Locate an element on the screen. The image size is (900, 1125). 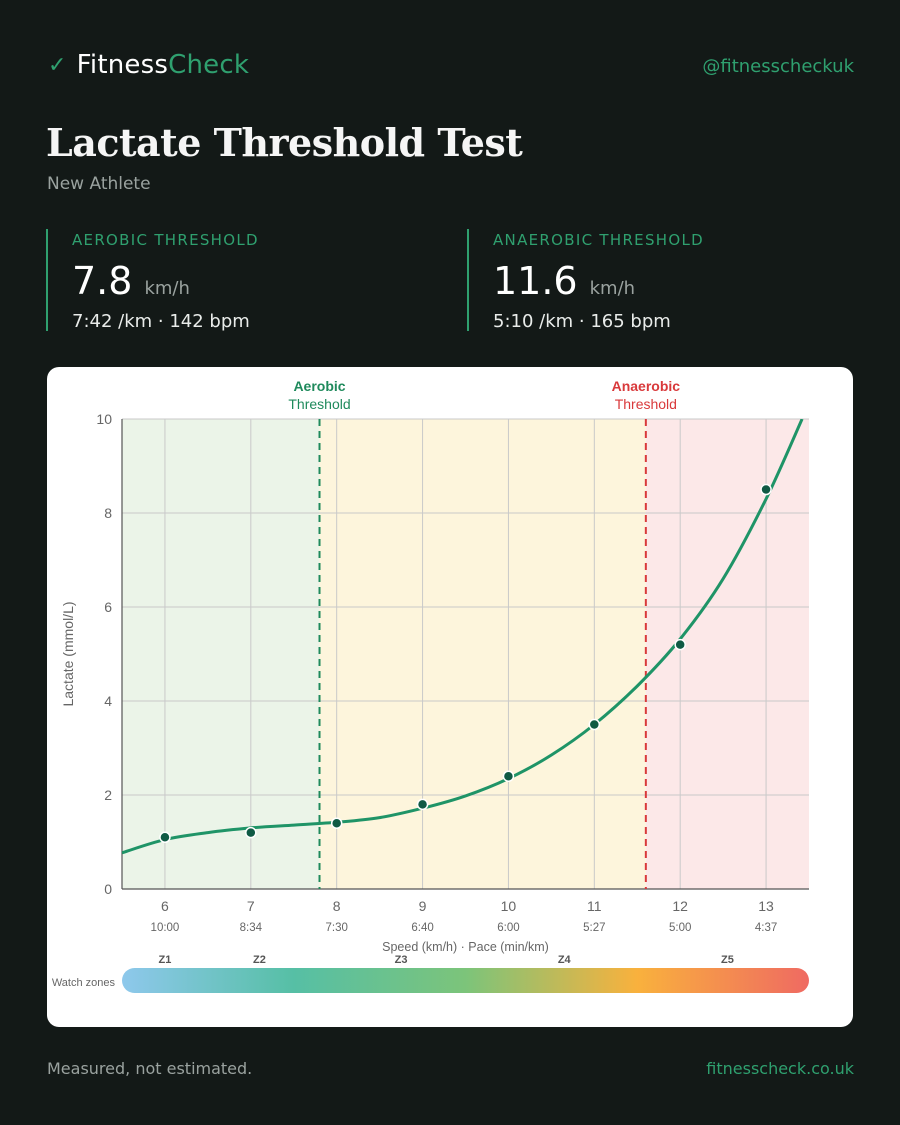
x-tick-label: 12 is located at coordinates (680, 906).